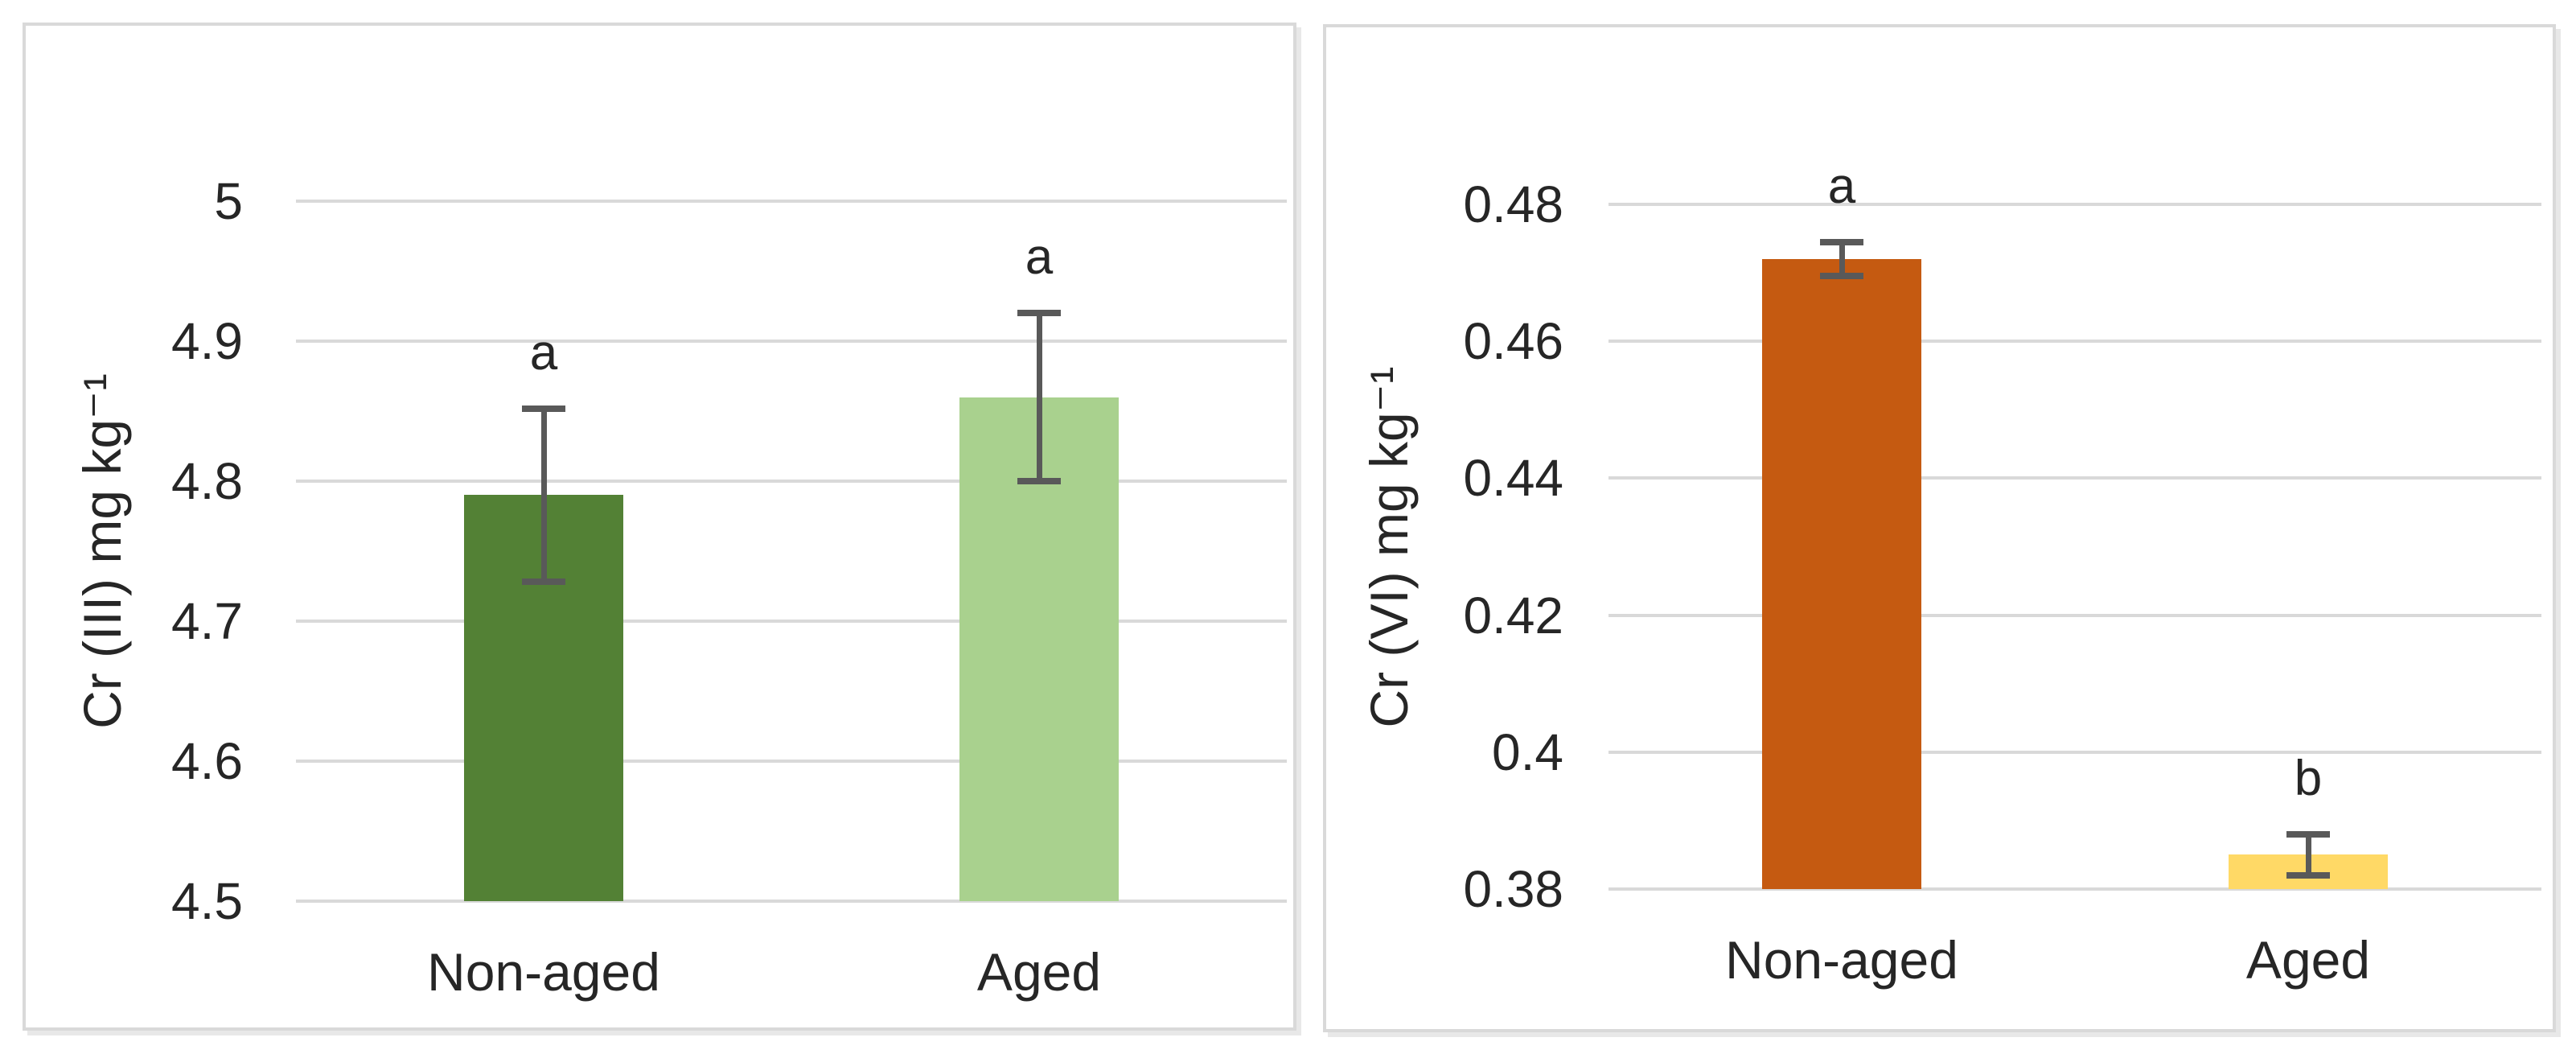 This screenshot has width=2576, height=1054. Describe the element at coordinates (2308, 778) in the screenshot. I see `significance-letter: b` at that location.